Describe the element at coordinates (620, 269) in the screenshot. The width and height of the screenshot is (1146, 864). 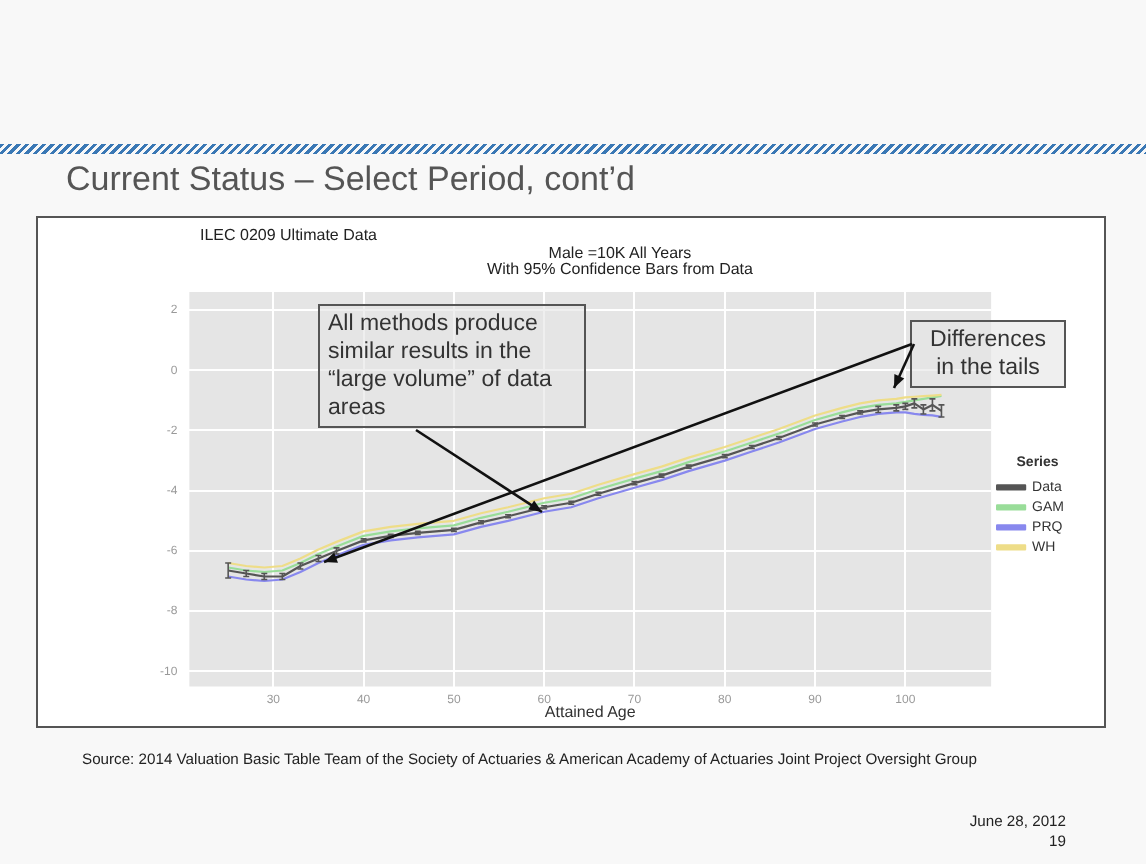
I see `text: With 95% Confidence Bars from Data` at that location.